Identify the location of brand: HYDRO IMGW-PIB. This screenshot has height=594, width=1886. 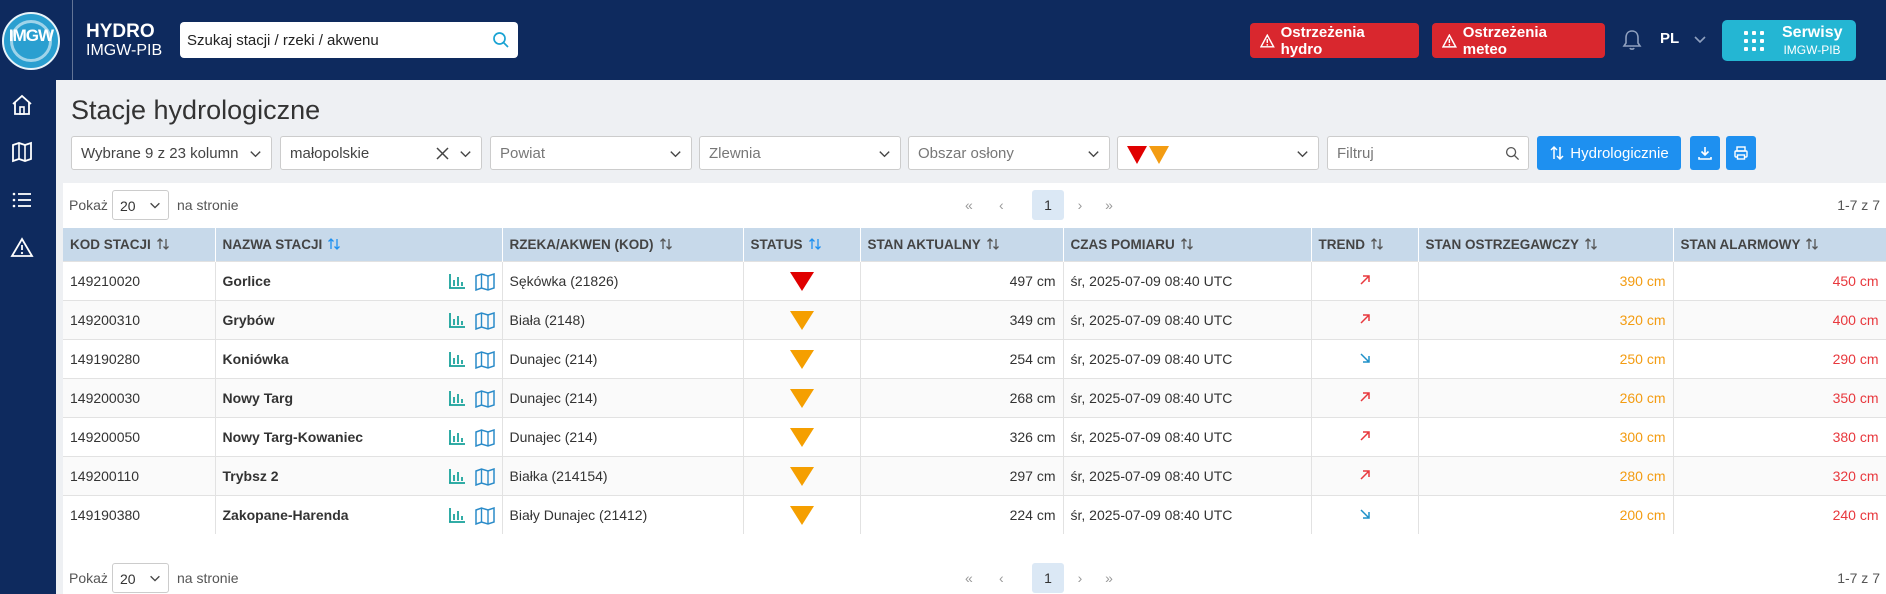
(117, 40).